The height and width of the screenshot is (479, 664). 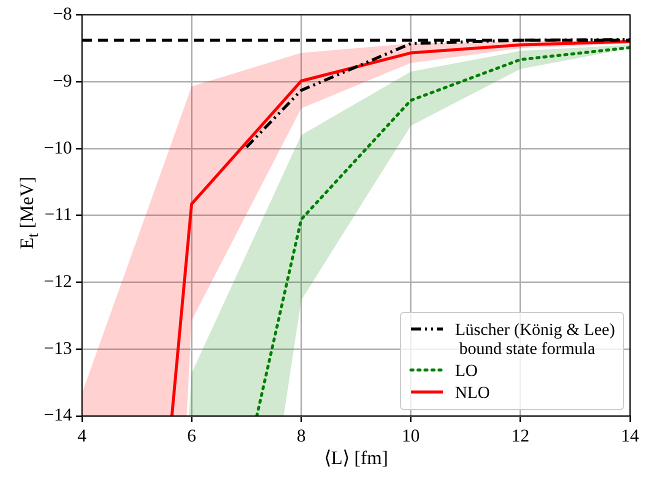 I want to click on x-tick-label: 10, so click(x=411, y=436).